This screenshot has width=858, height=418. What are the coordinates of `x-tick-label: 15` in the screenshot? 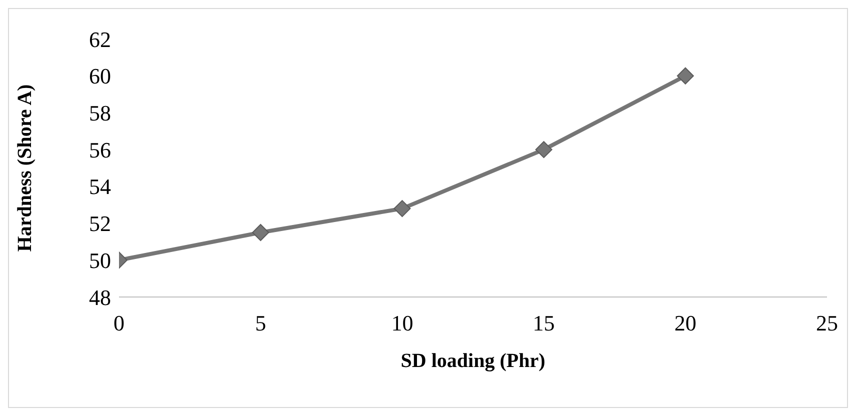 It's located at (543, 323).